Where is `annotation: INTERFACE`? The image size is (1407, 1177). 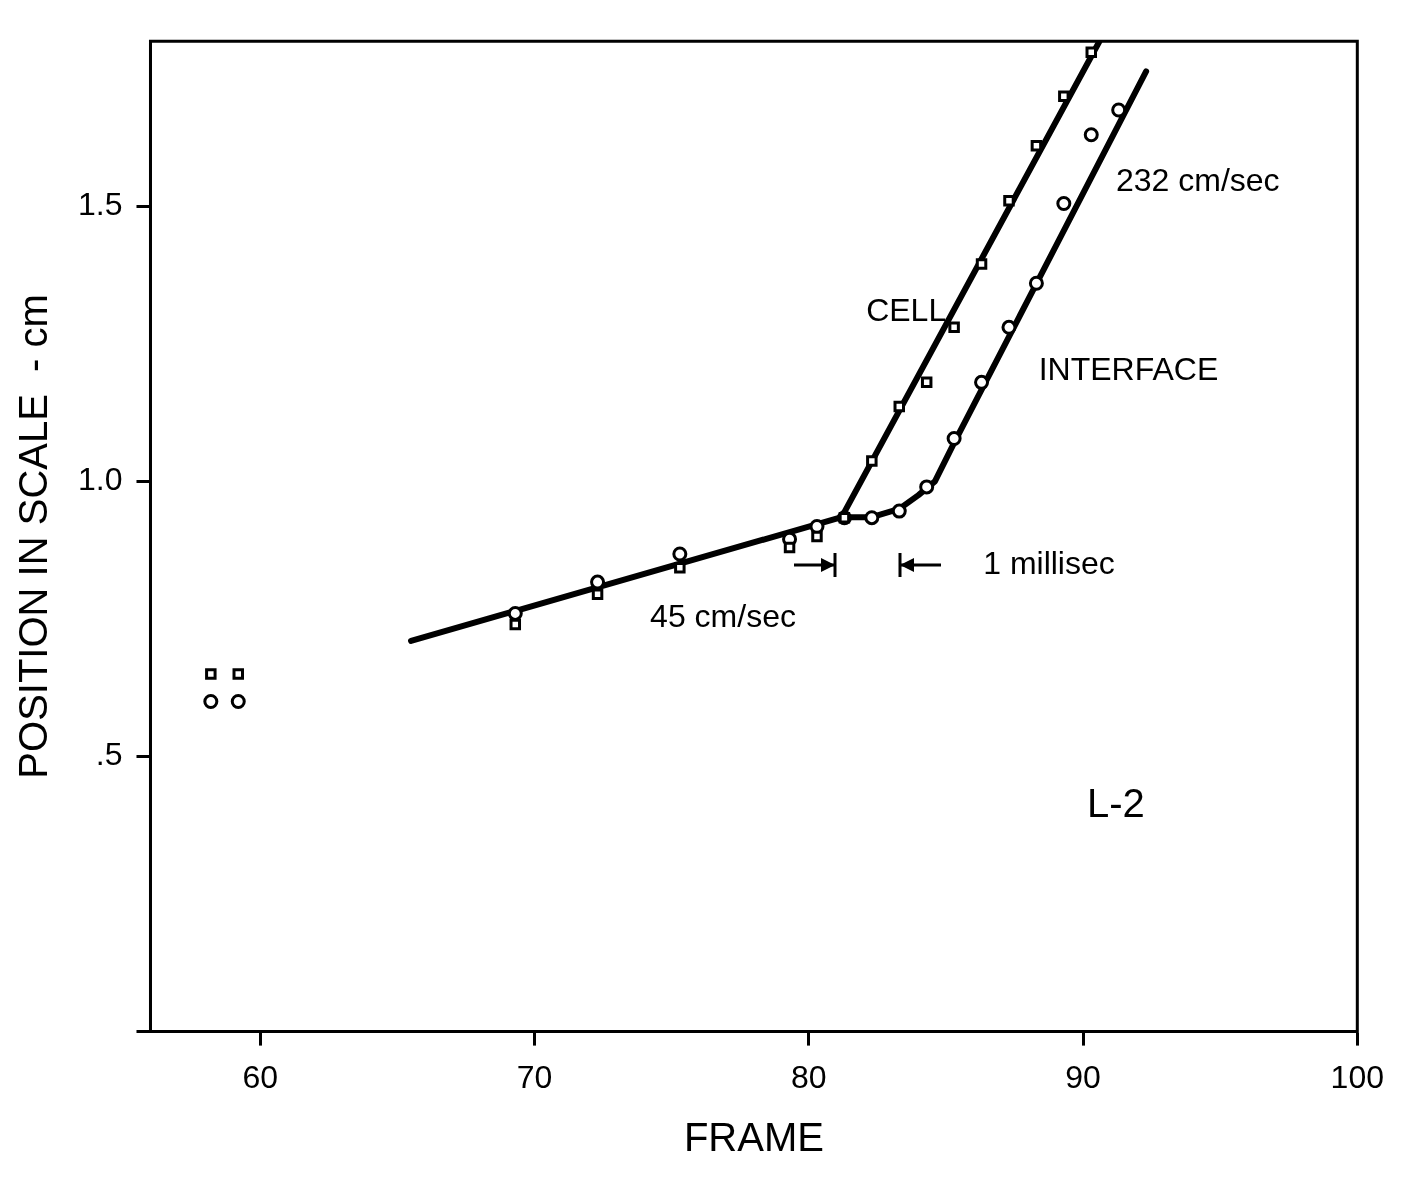
annotation: INTERFACE is located at coordinates (1128, 368).